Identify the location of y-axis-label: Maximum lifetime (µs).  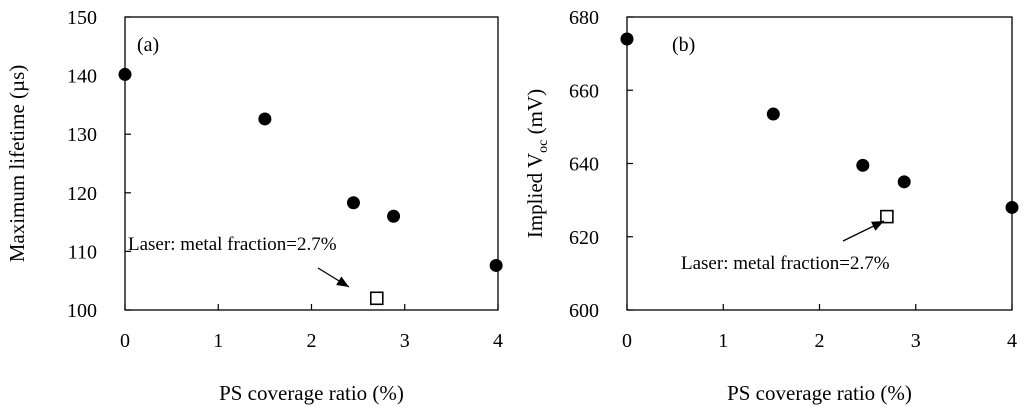
(17, 164).